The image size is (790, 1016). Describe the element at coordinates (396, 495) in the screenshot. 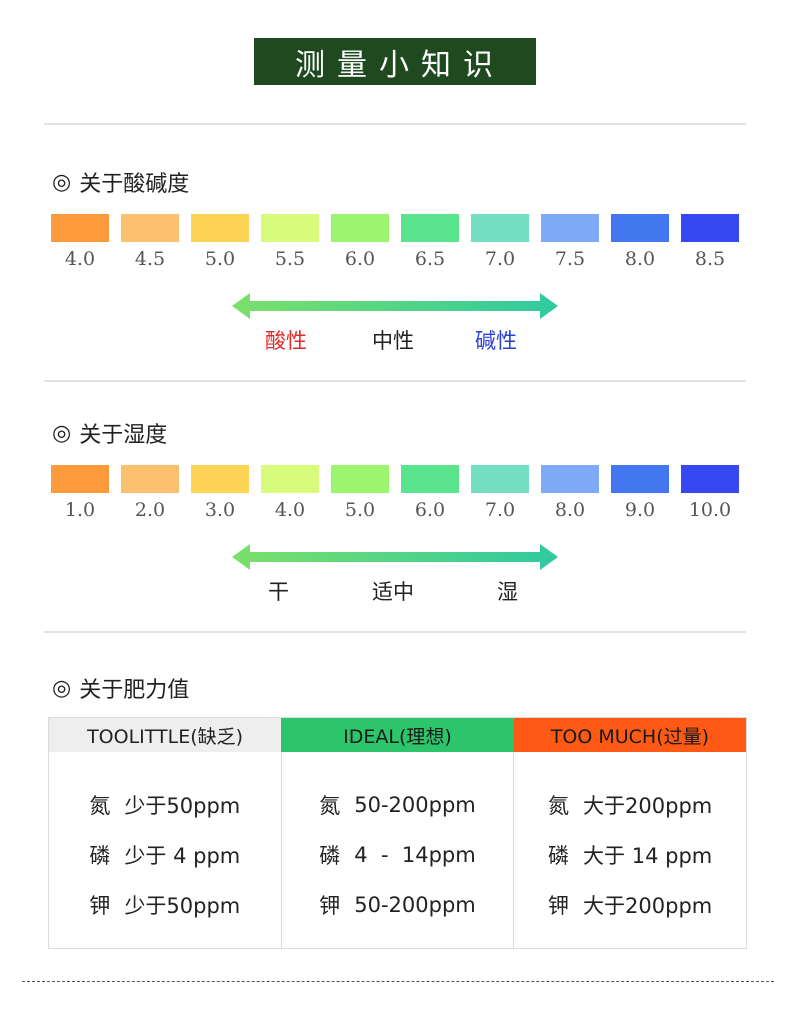

I see `humidity-color-scale: 1.0 2.0 3.0 4.0 5.0 6.0 7.0 8.0 9.0 10.0` at that location.